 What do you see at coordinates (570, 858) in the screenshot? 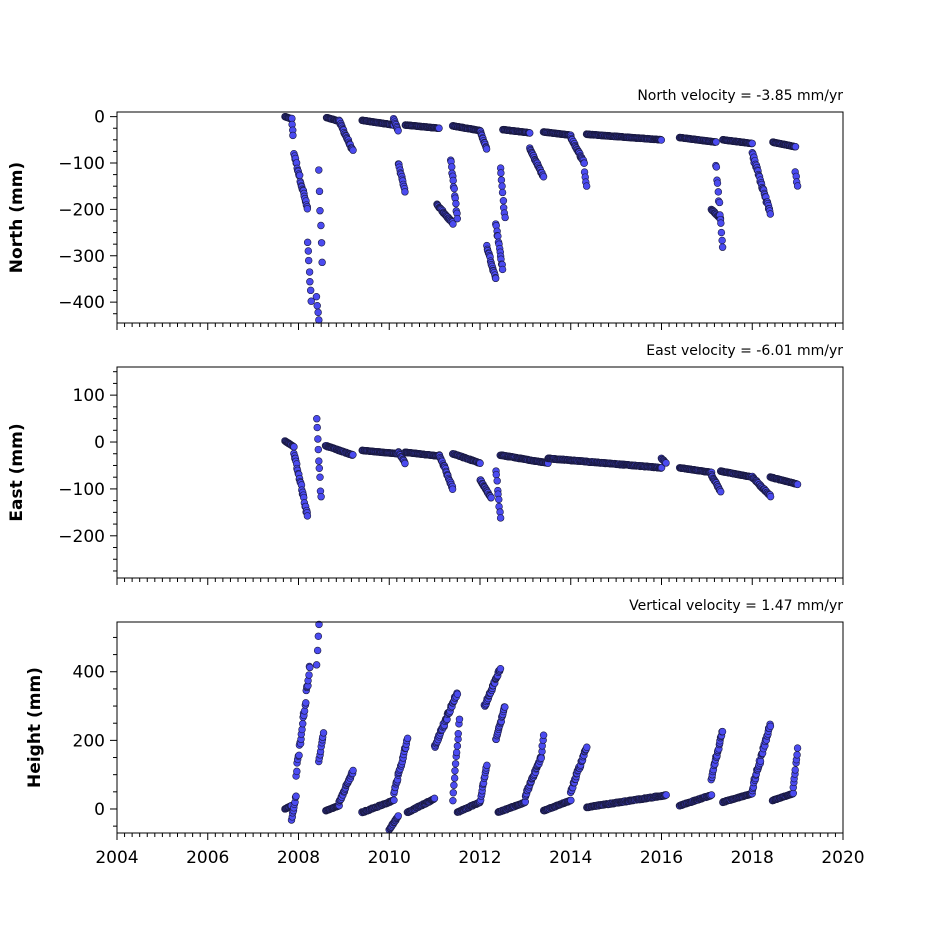
I see `x-tick-label: 2014` at bounding box center [570, 858].